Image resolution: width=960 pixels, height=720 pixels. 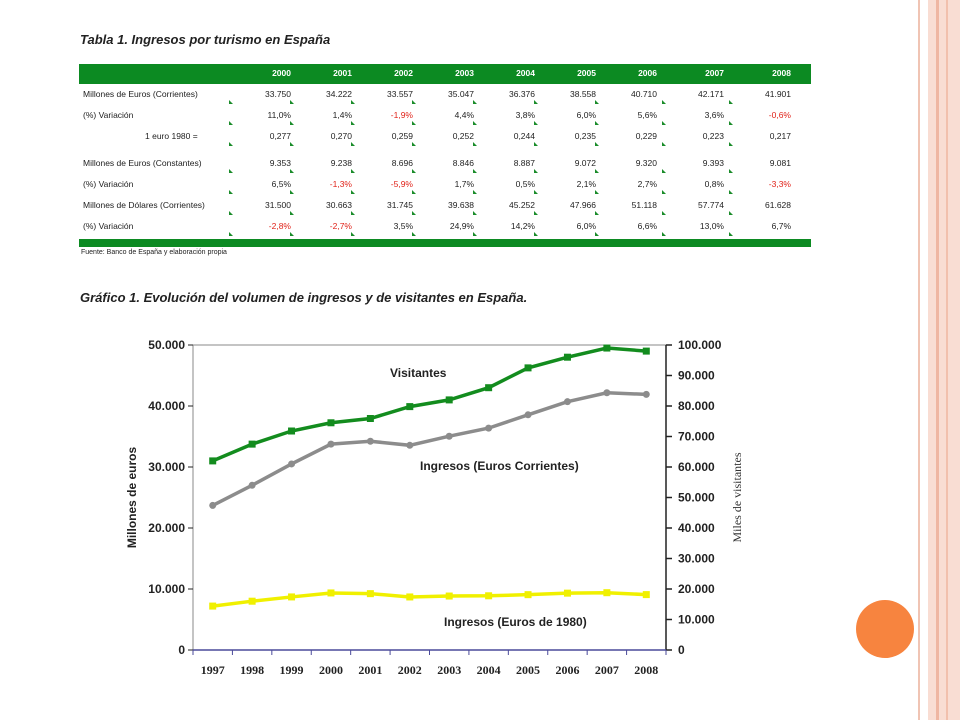 I want to click on table-cell: 6,6%, so click(x=647, y=226).